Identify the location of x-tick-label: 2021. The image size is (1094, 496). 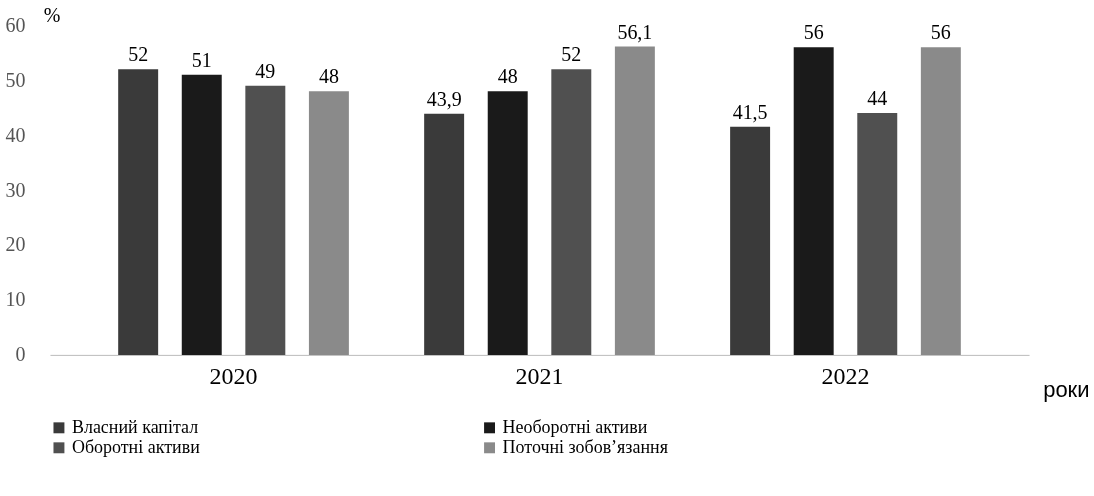
(539, 376).